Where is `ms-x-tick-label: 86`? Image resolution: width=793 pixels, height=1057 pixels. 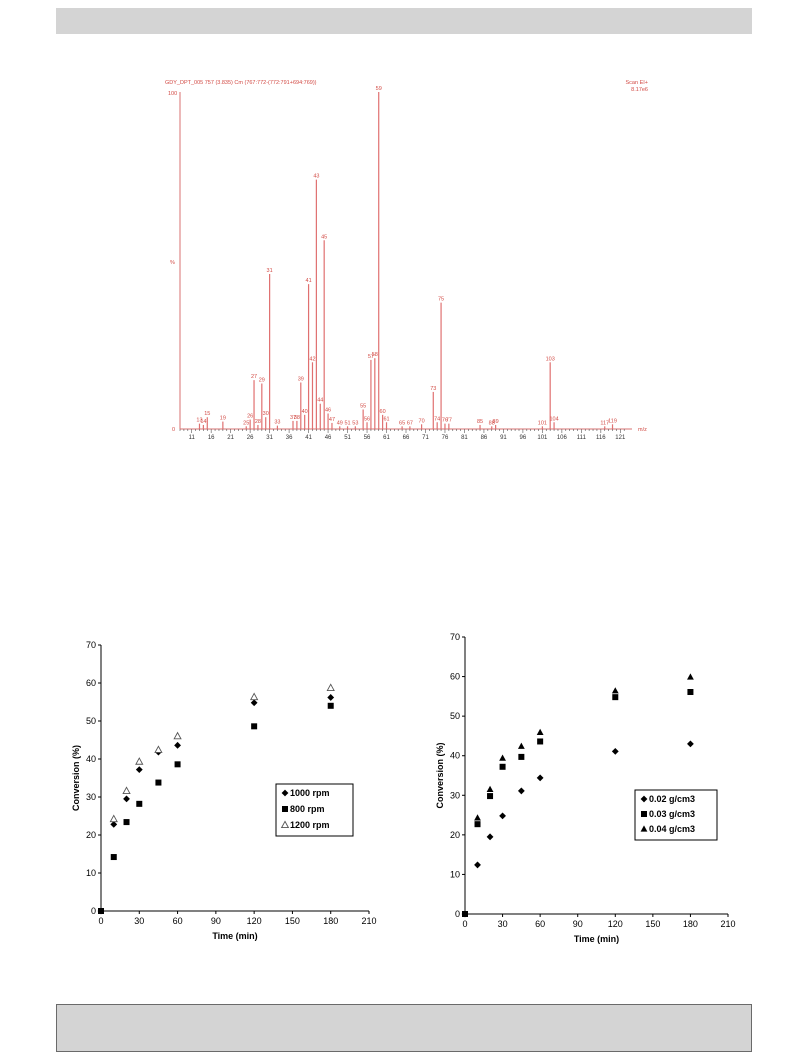
ms-x-tick-label: 86 is located at coordinates (484, 438).